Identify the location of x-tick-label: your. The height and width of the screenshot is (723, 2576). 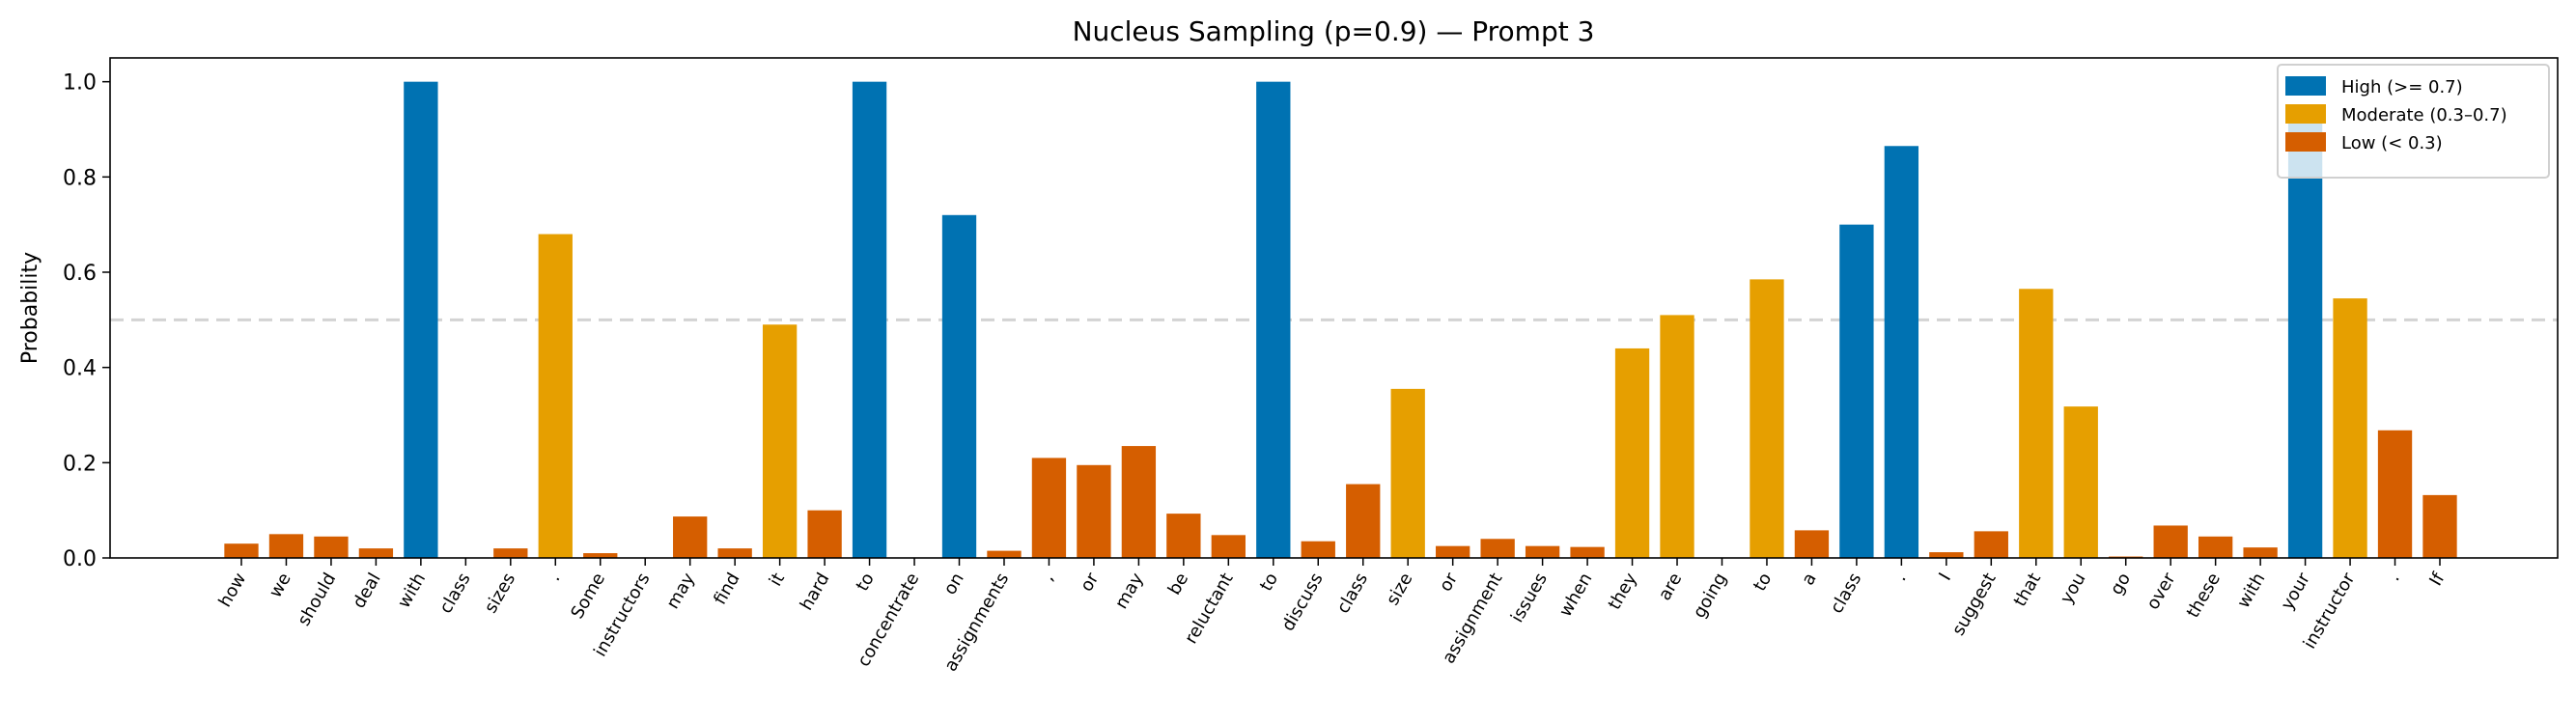
(2296, 591).